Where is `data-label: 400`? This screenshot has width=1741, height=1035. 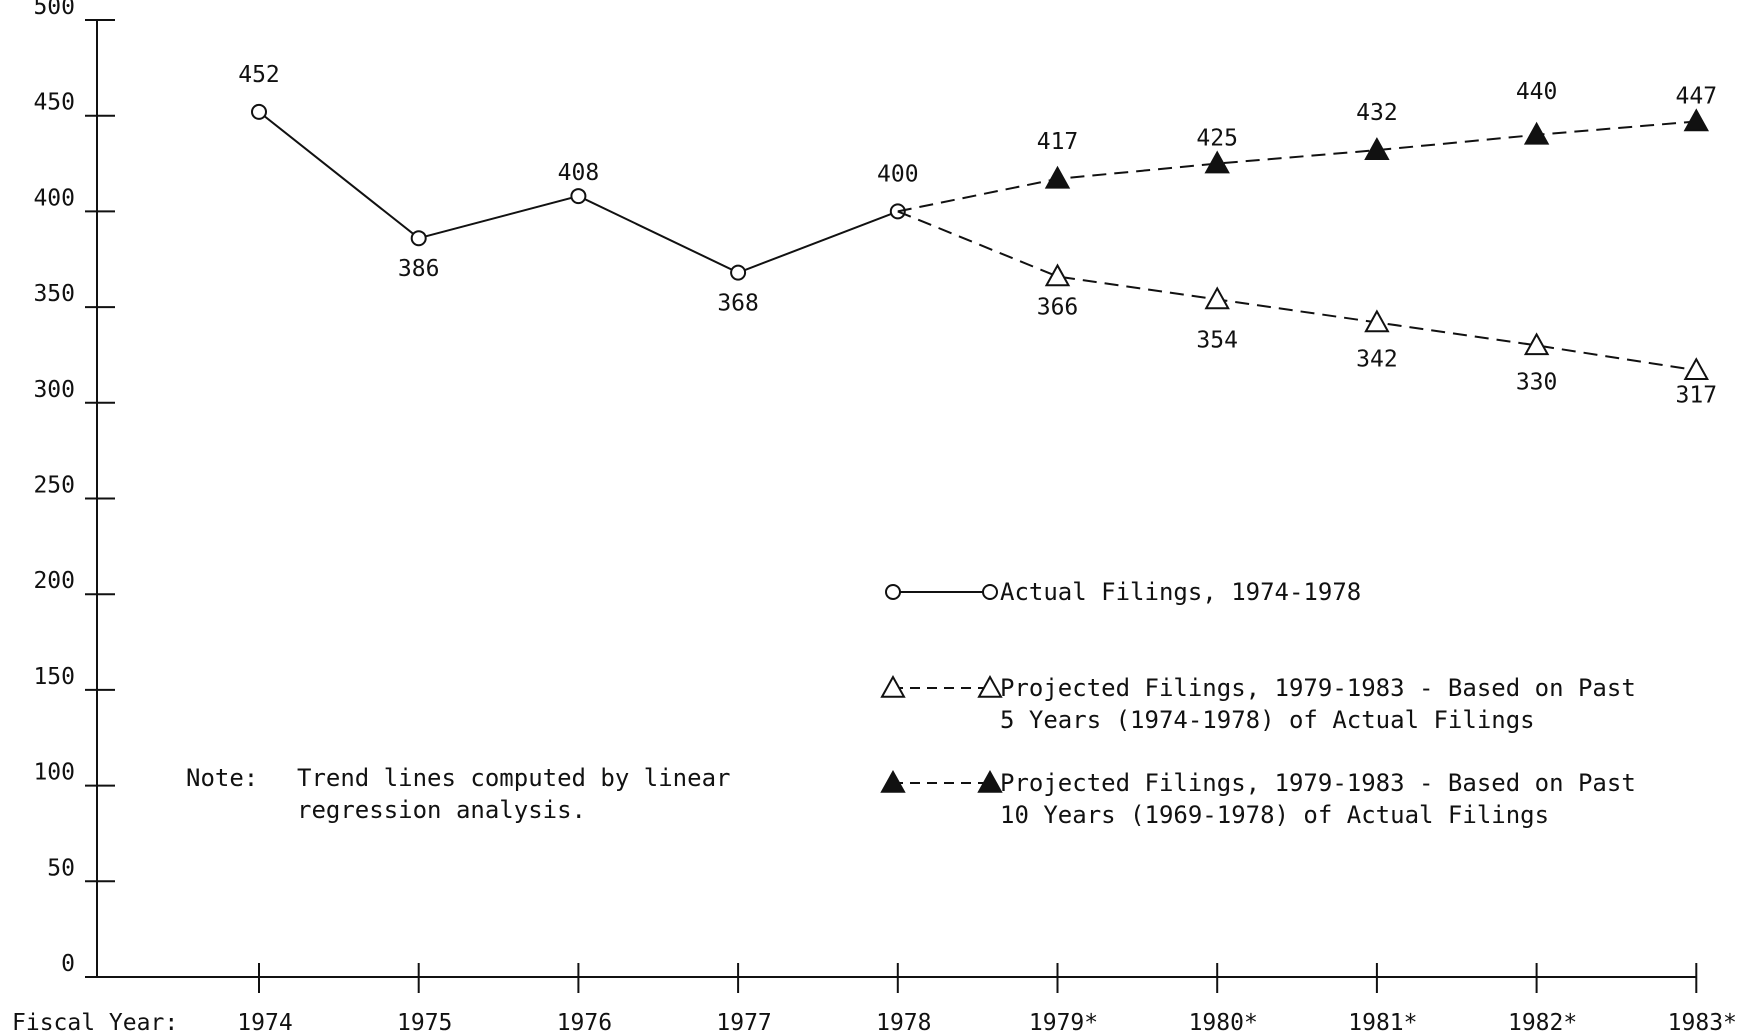
data-label: 400 is located at coordinates (898, 174).